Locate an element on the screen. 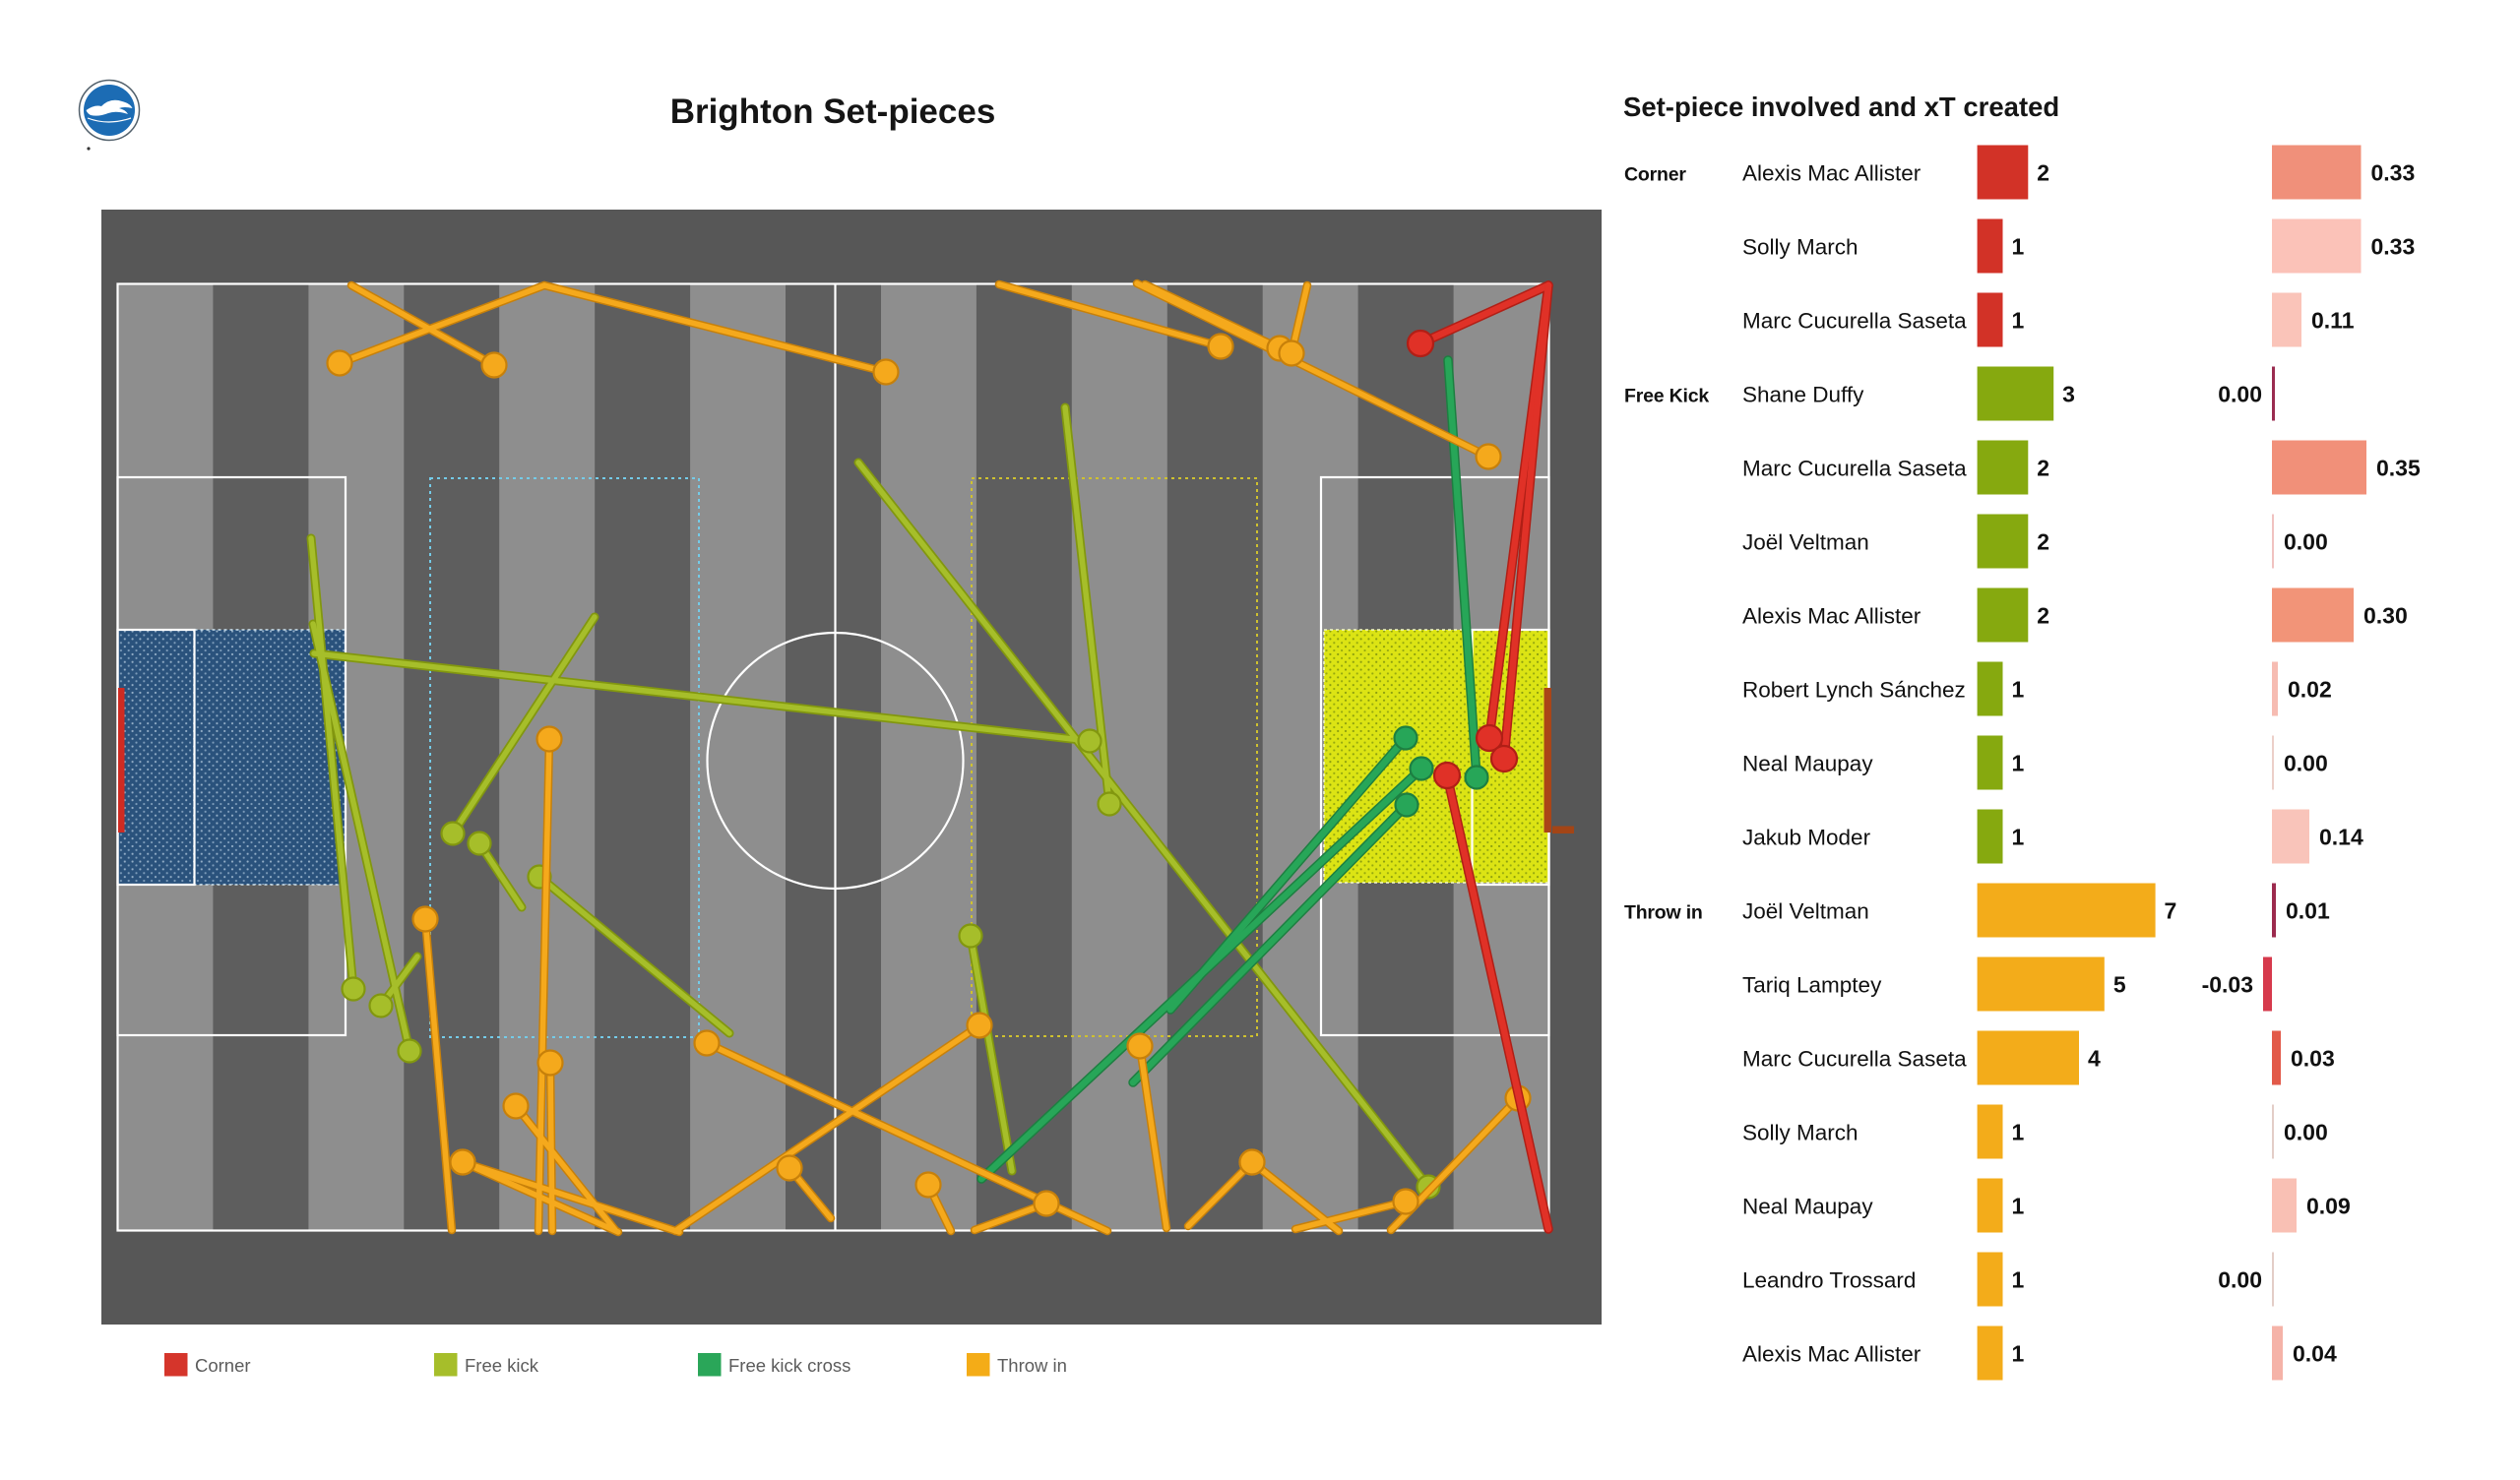 The image size is (2520, 1480). svg-text: Jakub Moder is located at coordinates (1806, 838).